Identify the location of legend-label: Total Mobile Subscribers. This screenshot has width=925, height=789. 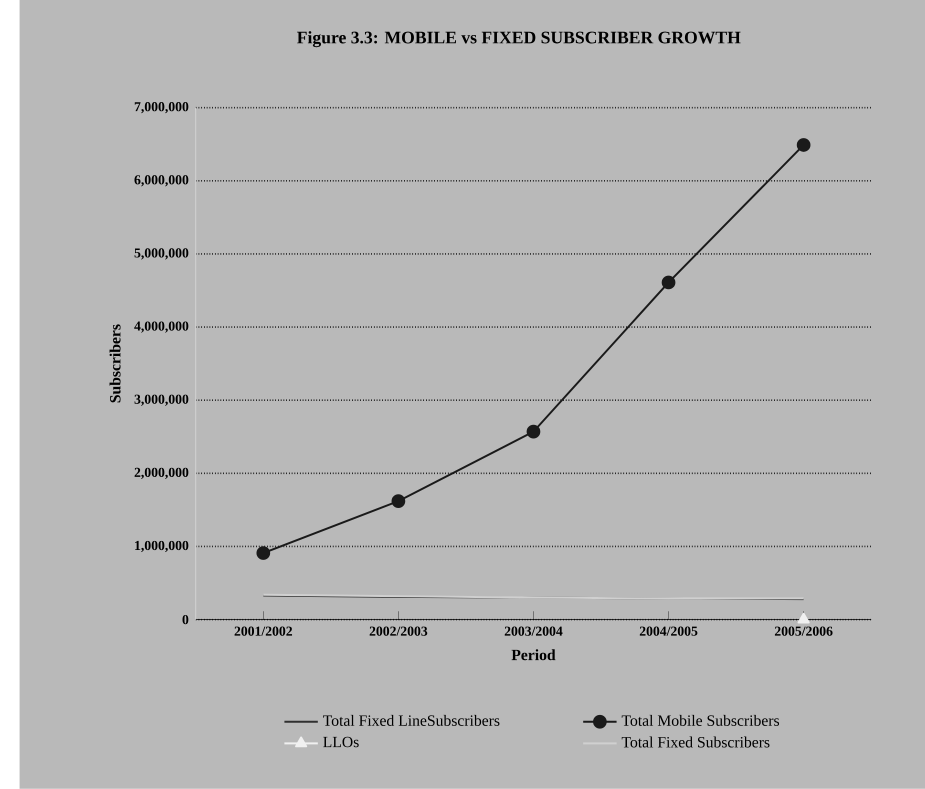
(701, 720).